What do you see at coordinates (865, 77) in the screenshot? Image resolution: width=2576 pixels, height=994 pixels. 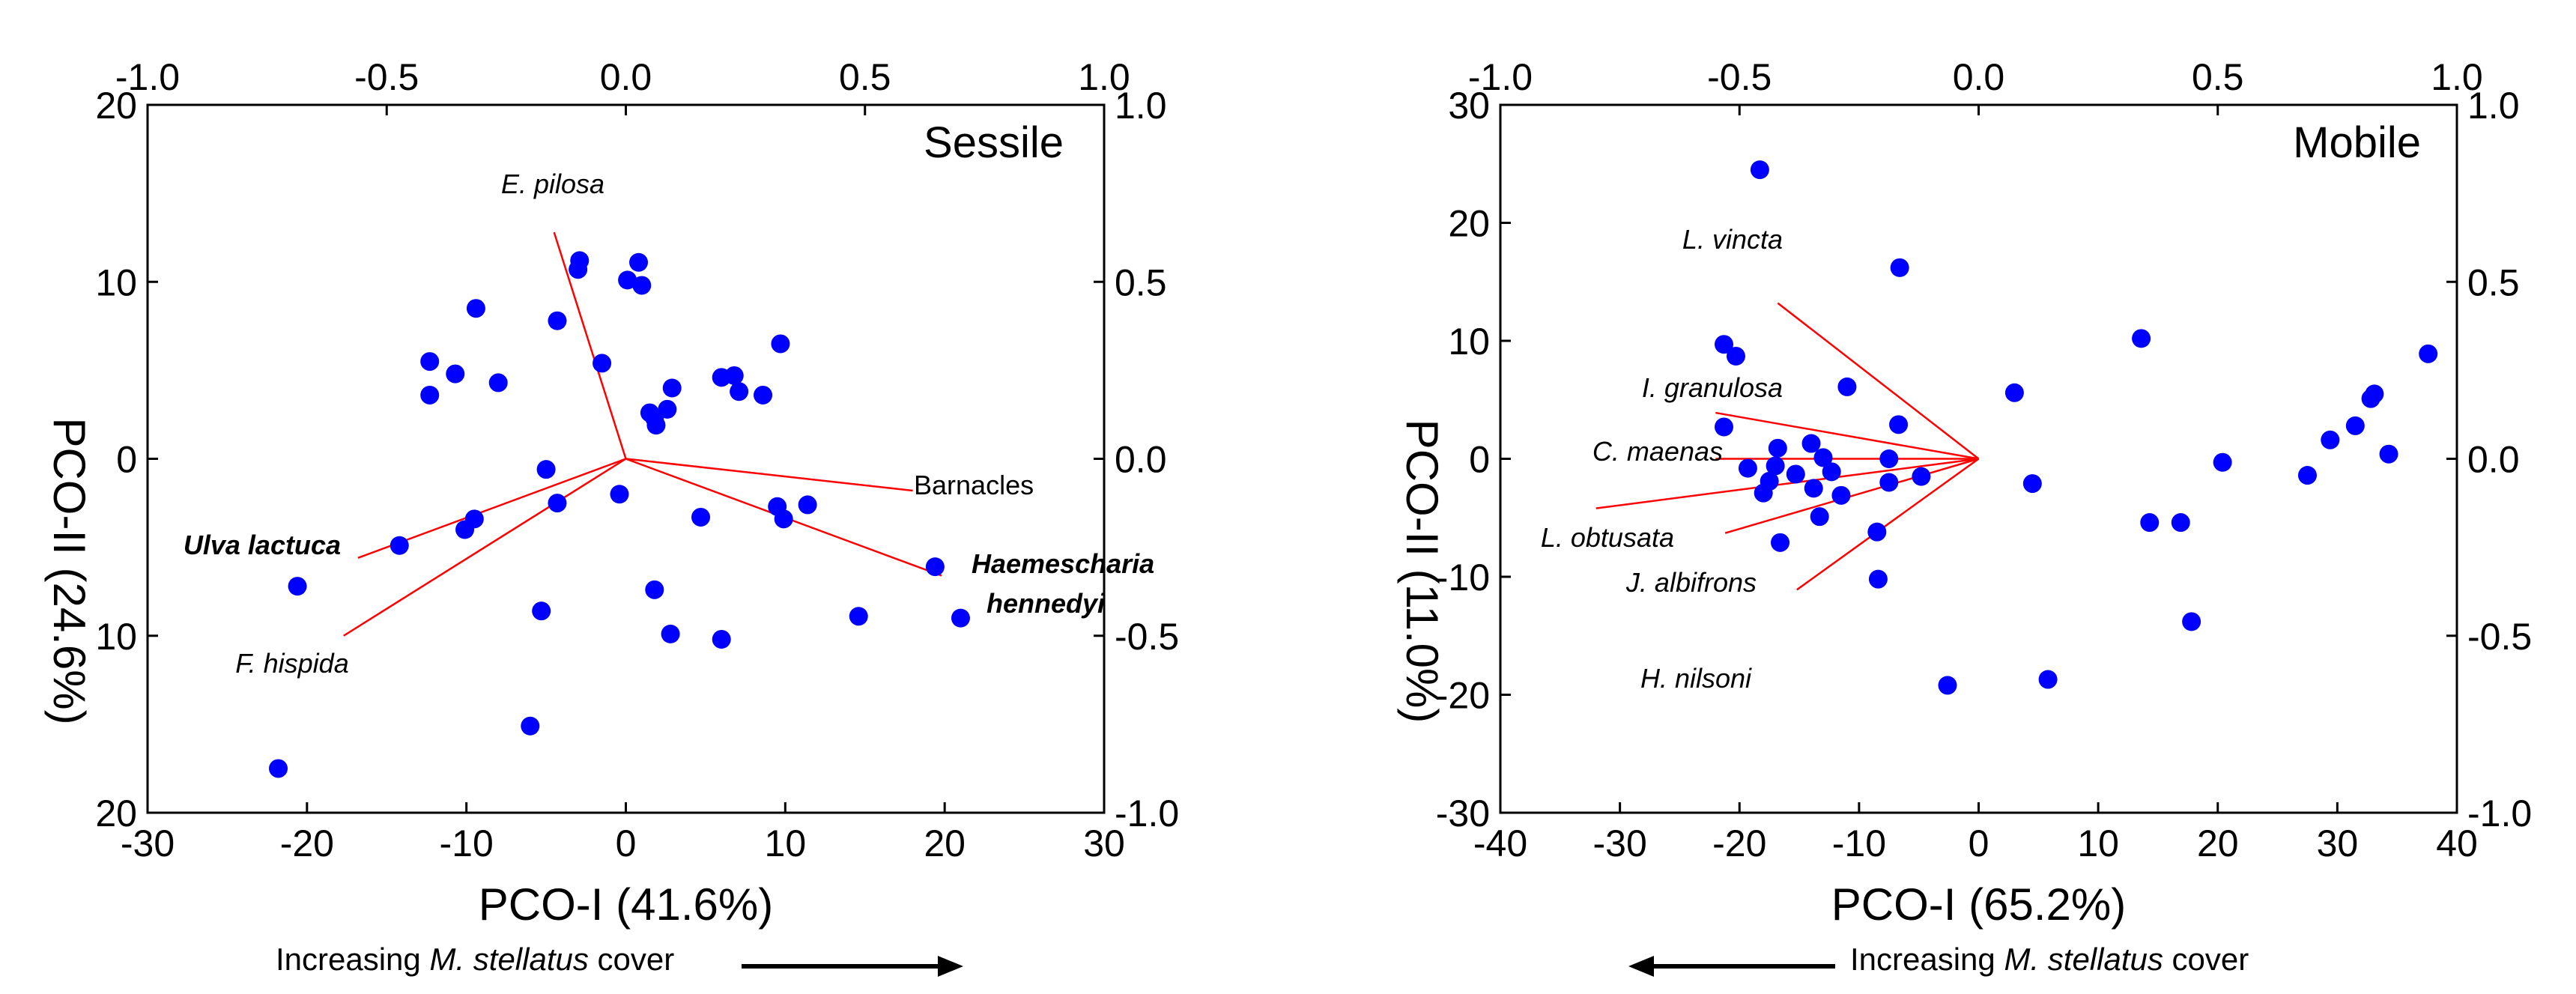 I see `top-tick-label: 0.5` at bounding box center [865, 77].